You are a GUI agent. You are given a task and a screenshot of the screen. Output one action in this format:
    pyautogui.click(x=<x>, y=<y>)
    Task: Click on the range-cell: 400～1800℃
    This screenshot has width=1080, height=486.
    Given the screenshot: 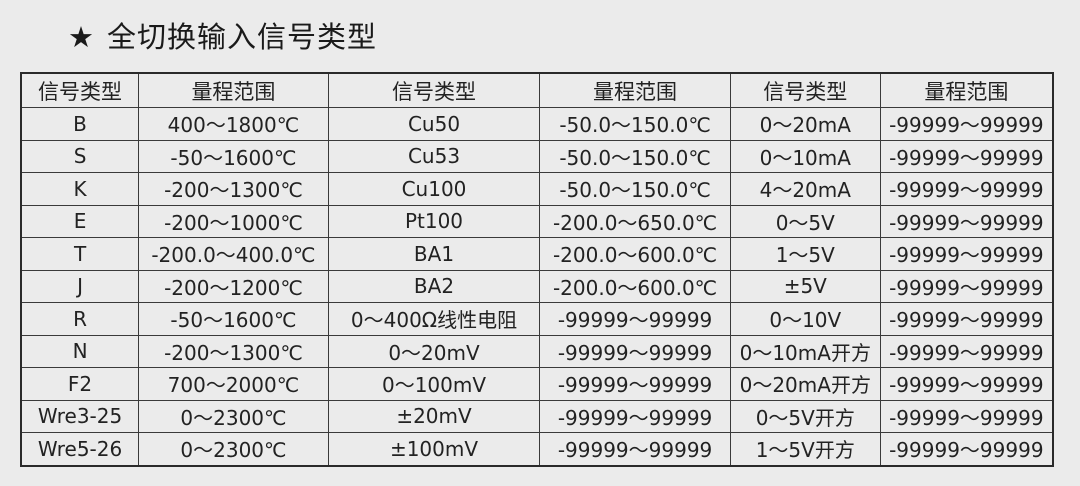 What is the action you would take?
    pyautogui.click(x=233, y=124)
    